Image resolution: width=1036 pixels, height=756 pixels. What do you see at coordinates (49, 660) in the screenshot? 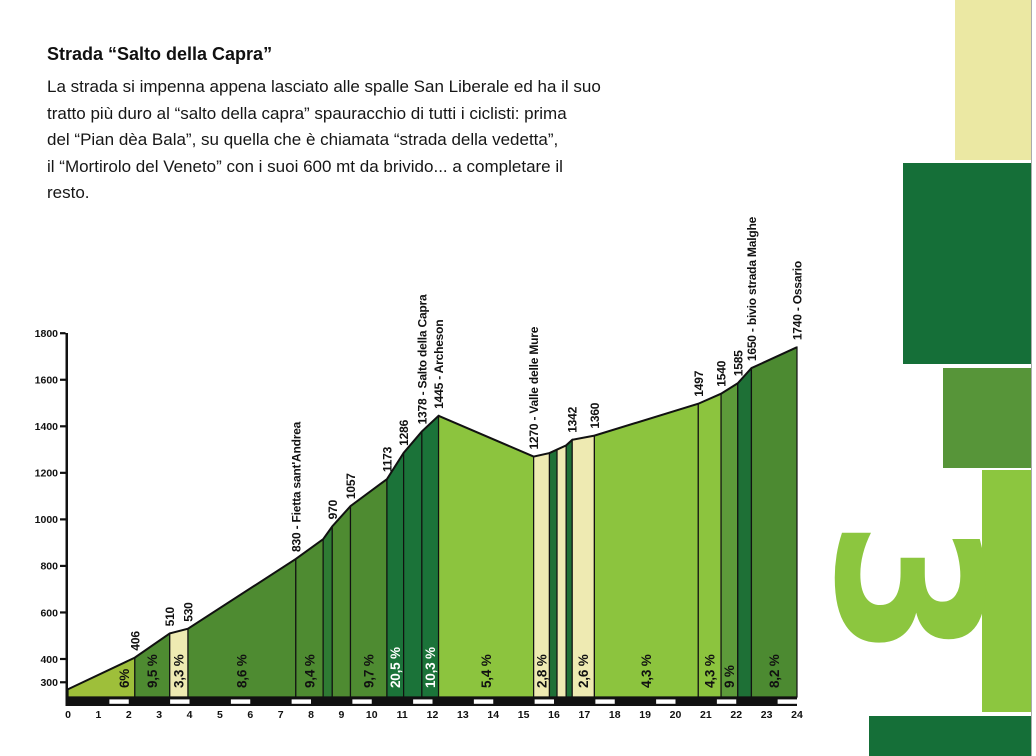
I see `y-tick-label: 400` at bounding box center [49, 660].